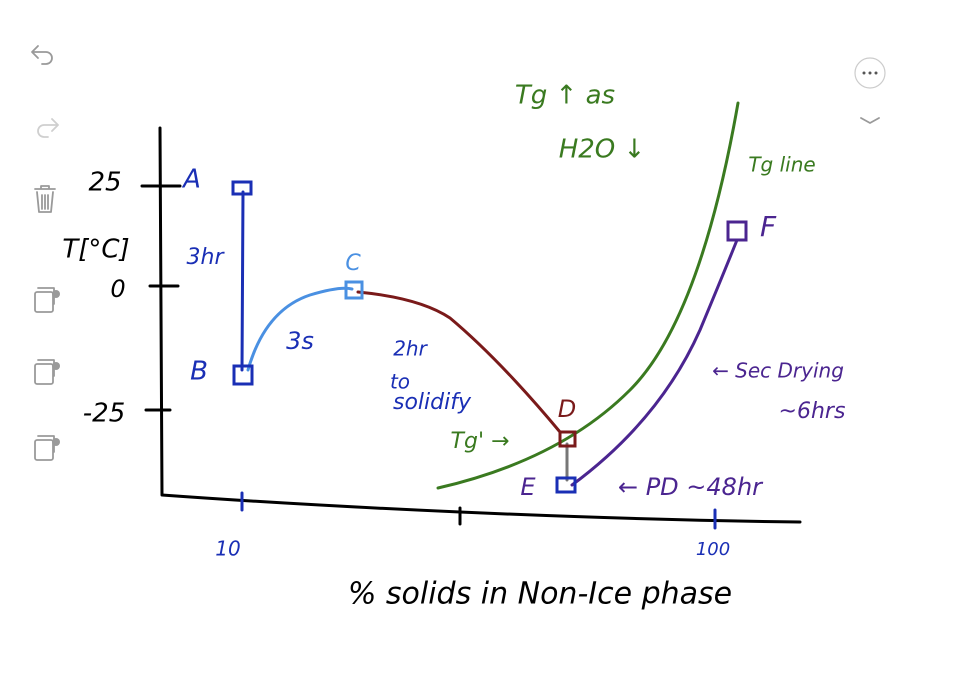  I want to click on point-label: D, so click(567, 409).